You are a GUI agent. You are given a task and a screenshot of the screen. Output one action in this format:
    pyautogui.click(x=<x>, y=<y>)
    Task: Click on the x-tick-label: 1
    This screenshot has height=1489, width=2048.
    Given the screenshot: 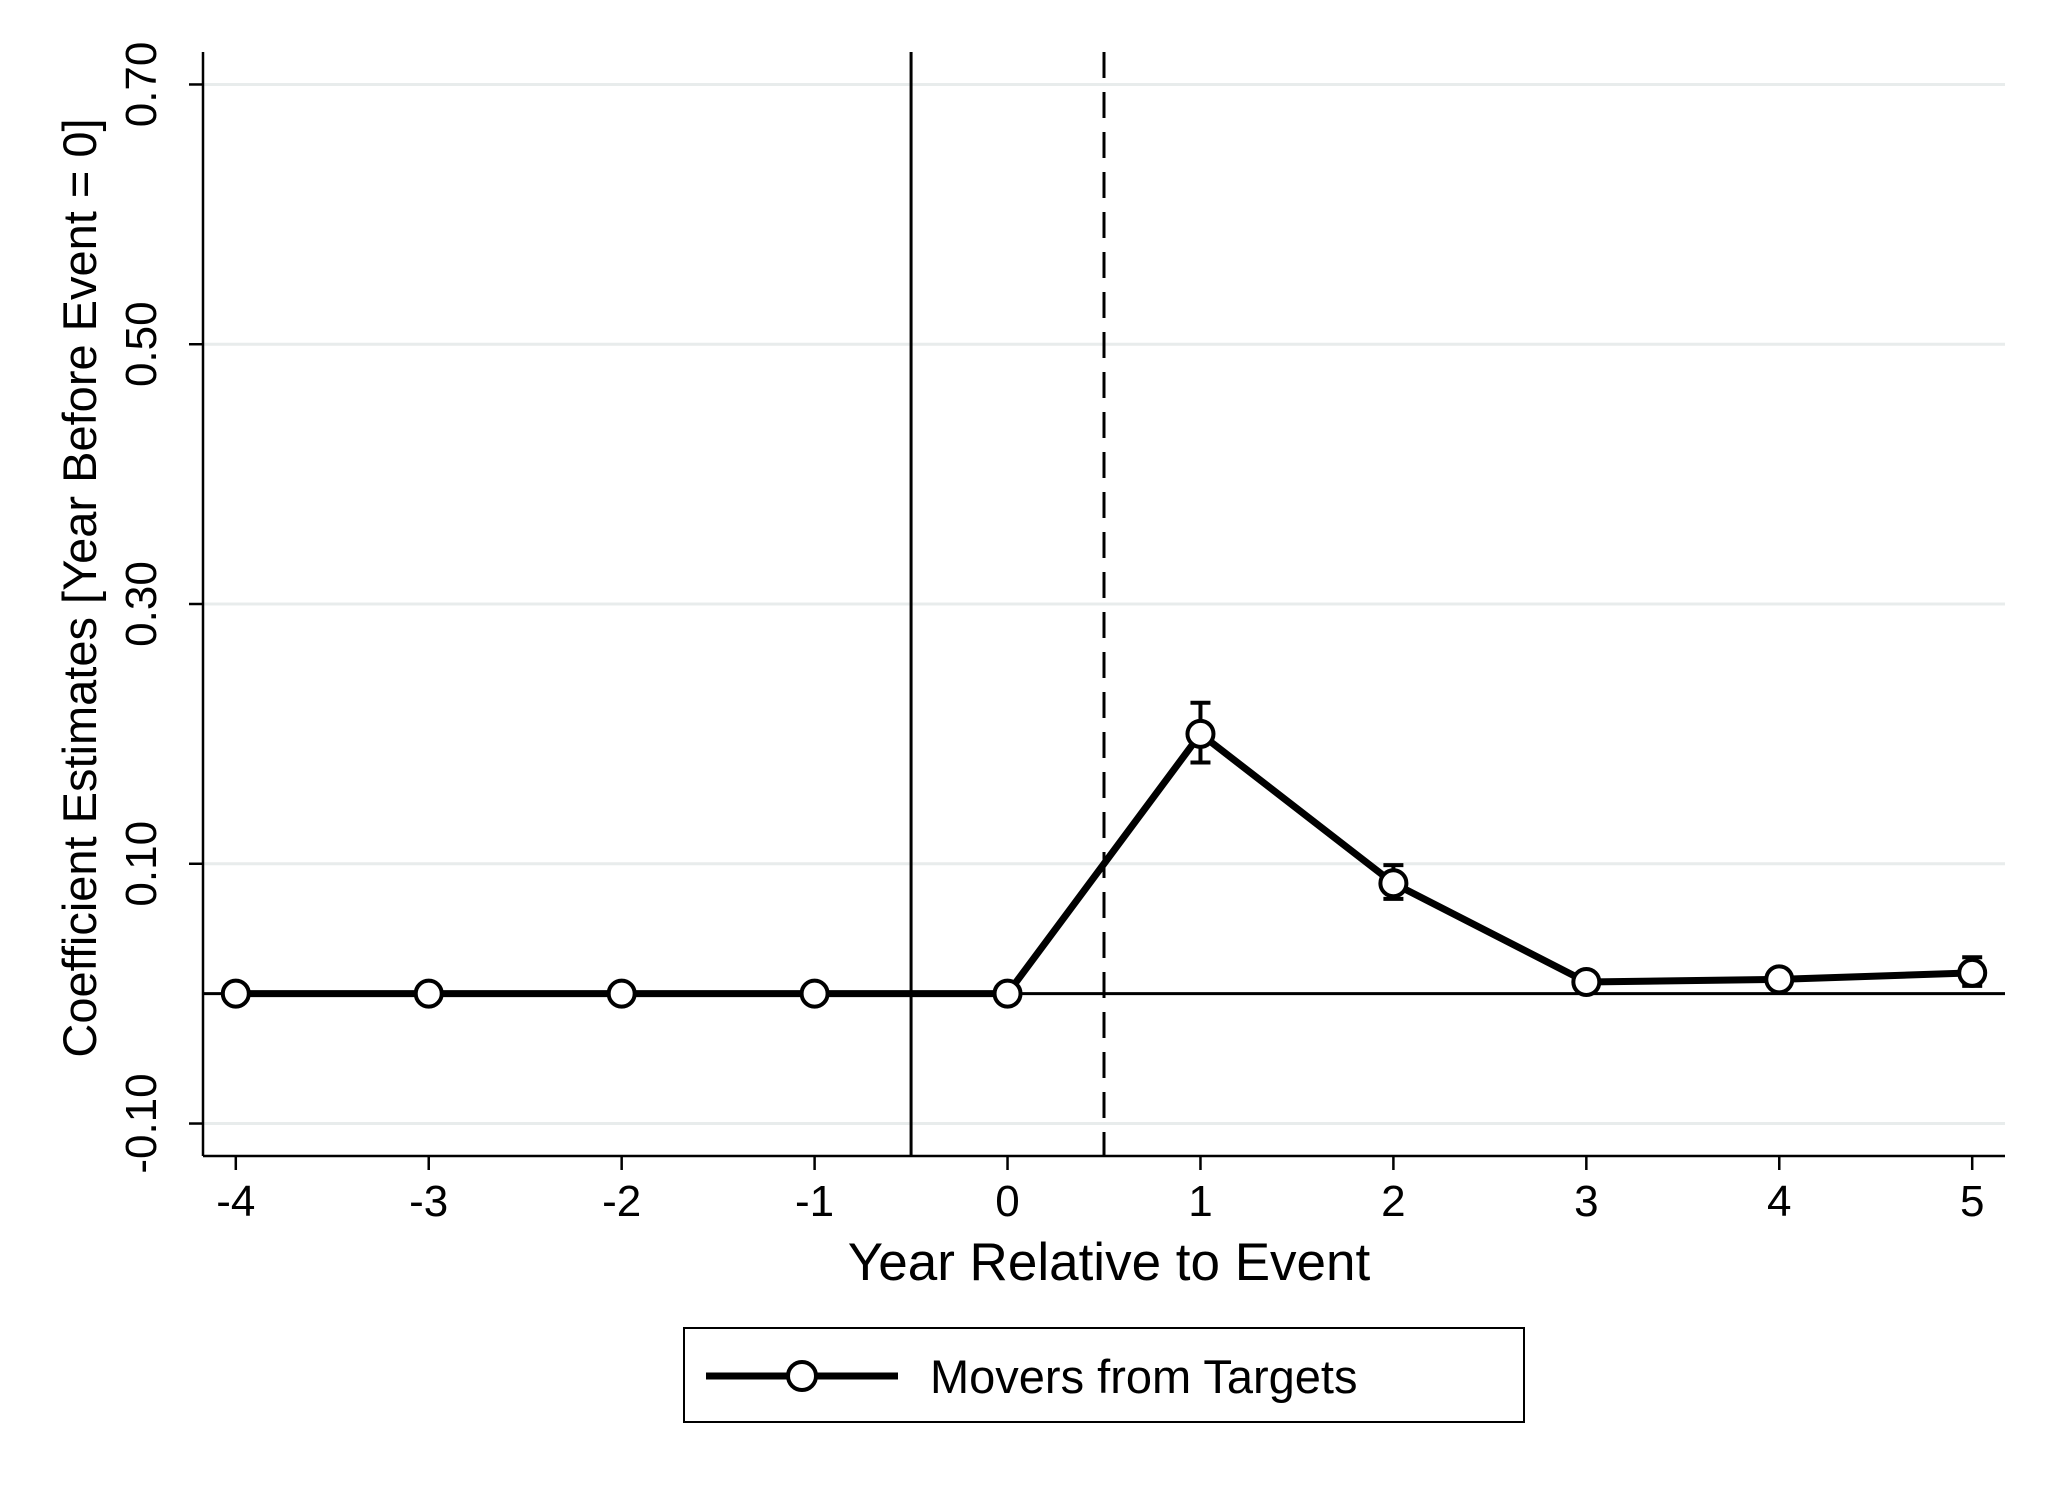 What is the action you would take?
    pyautogui.click(x=1200, y=1201)
    